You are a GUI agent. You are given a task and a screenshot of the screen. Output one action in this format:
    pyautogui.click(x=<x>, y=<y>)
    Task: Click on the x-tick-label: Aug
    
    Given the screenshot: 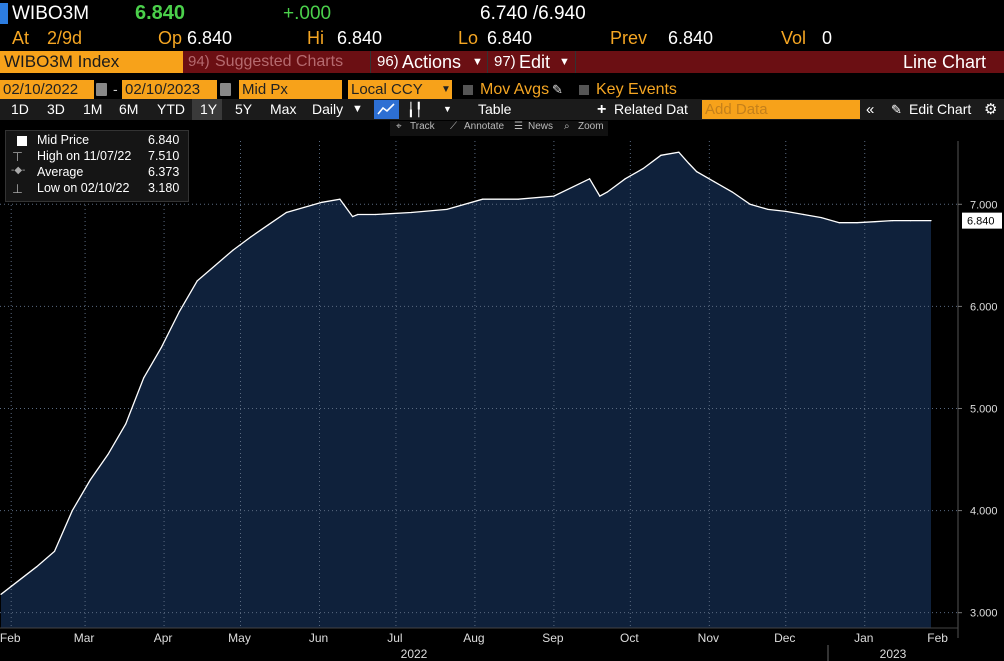 What is the action you would take?
    pyautogui.click(x=473, y=638)
    